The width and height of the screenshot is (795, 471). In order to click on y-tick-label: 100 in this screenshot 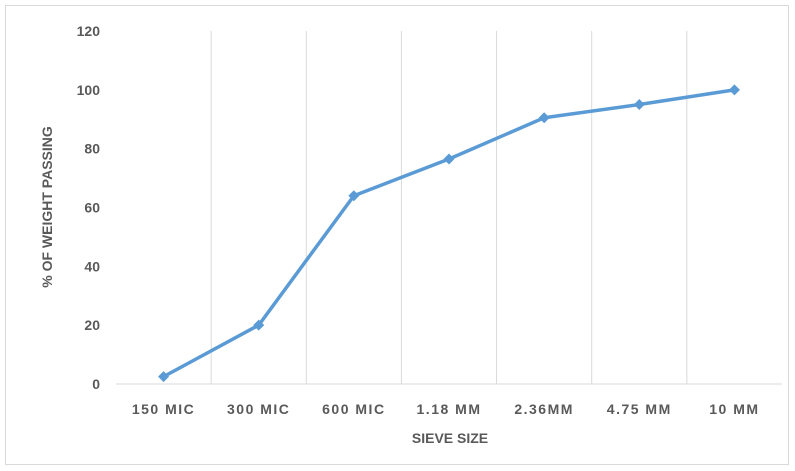, I will do `click(89, 90)`.